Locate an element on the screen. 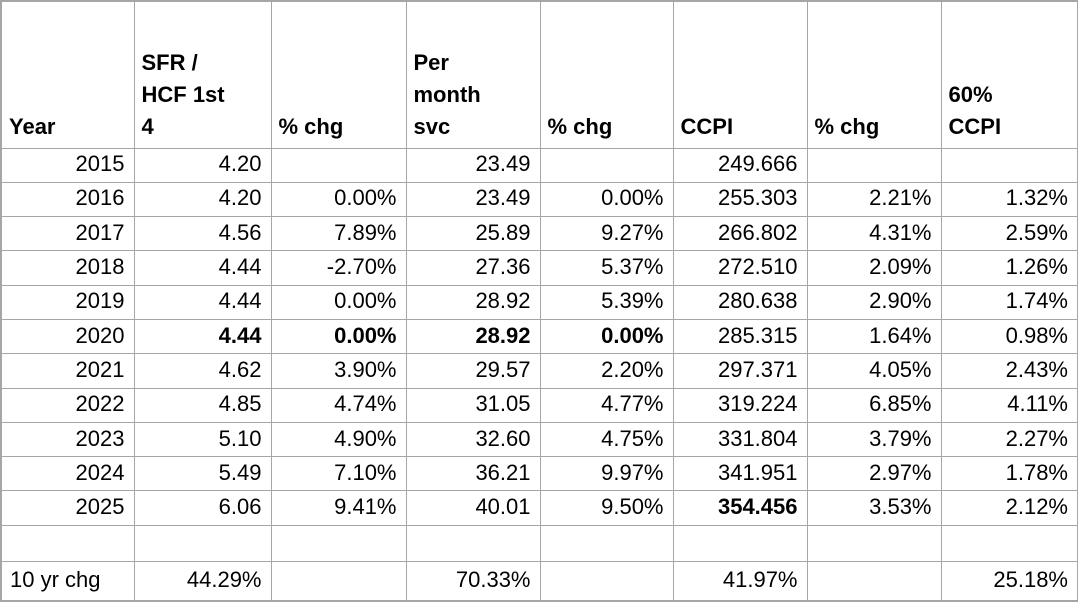 This screenshot has height=602, width=1078. table-cell: 6.85% is located at coordinates (874, 405).